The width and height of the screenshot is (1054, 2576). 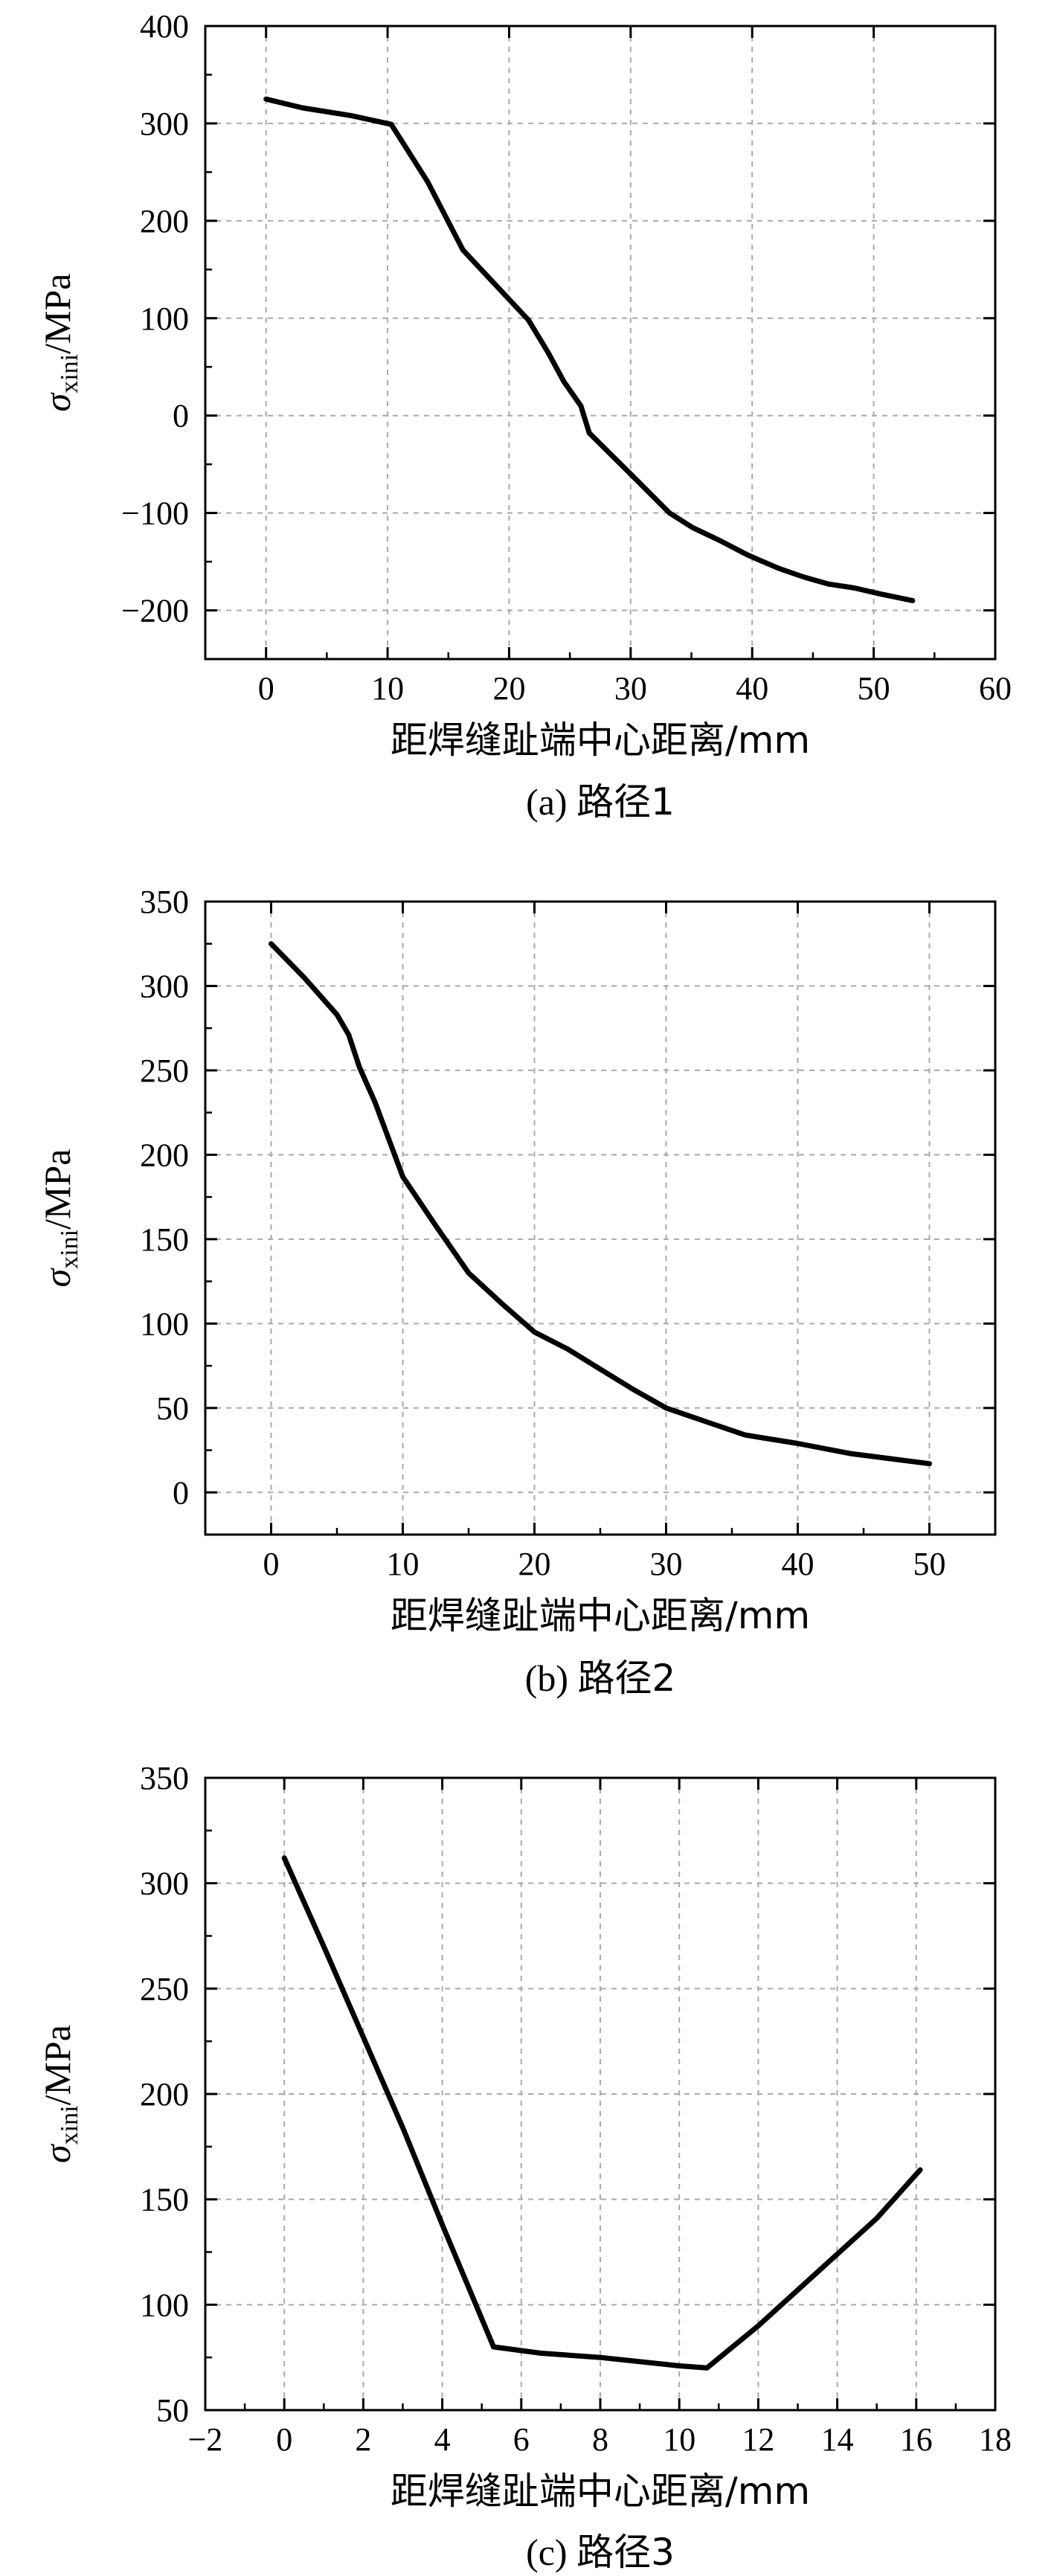 I want to click on x-tick-label: 6, so click(x=521, y=2439).